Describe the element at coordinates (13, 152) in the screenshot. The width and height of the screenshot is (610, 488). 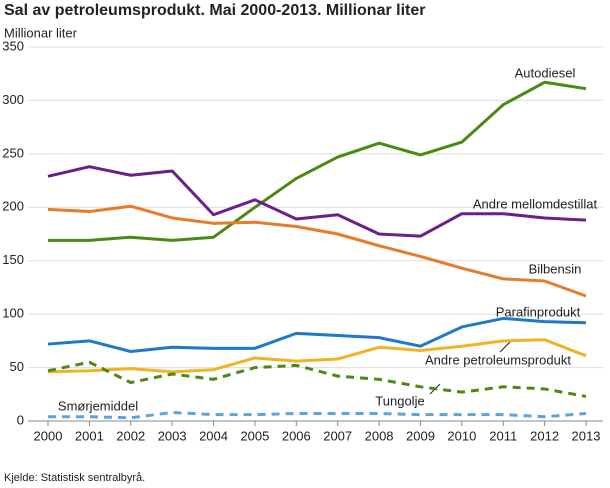
I see `y-tick-label: 250` at that location.